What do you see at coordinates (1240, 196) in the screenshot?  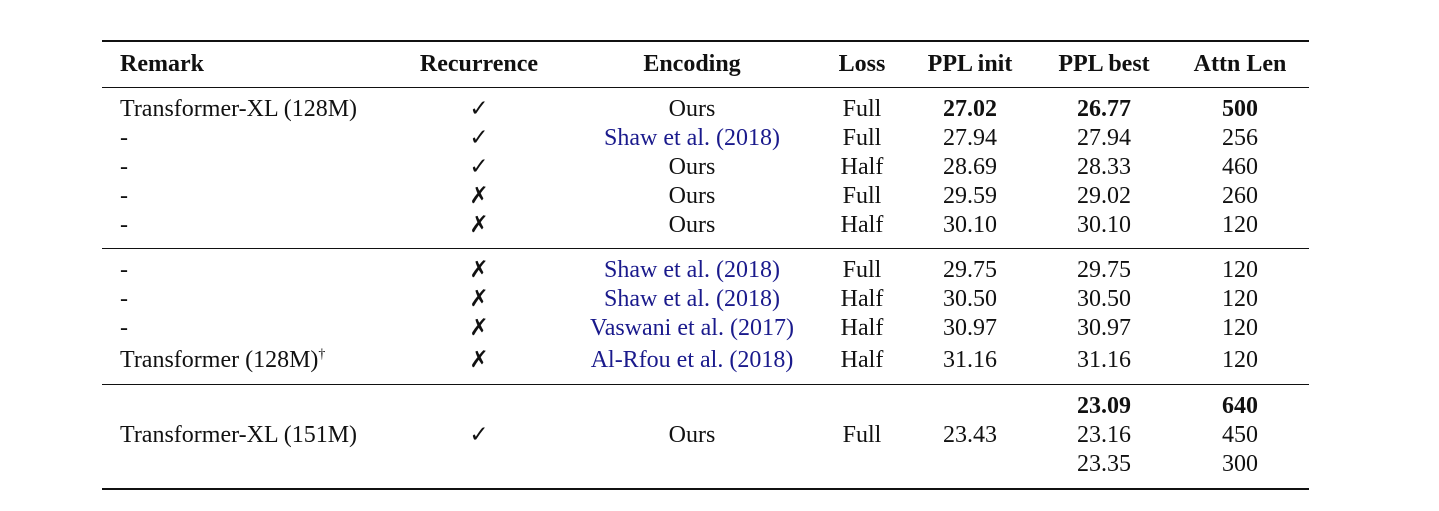 I see `attn-len-cell: 260` at bounding box center [1240, 196].